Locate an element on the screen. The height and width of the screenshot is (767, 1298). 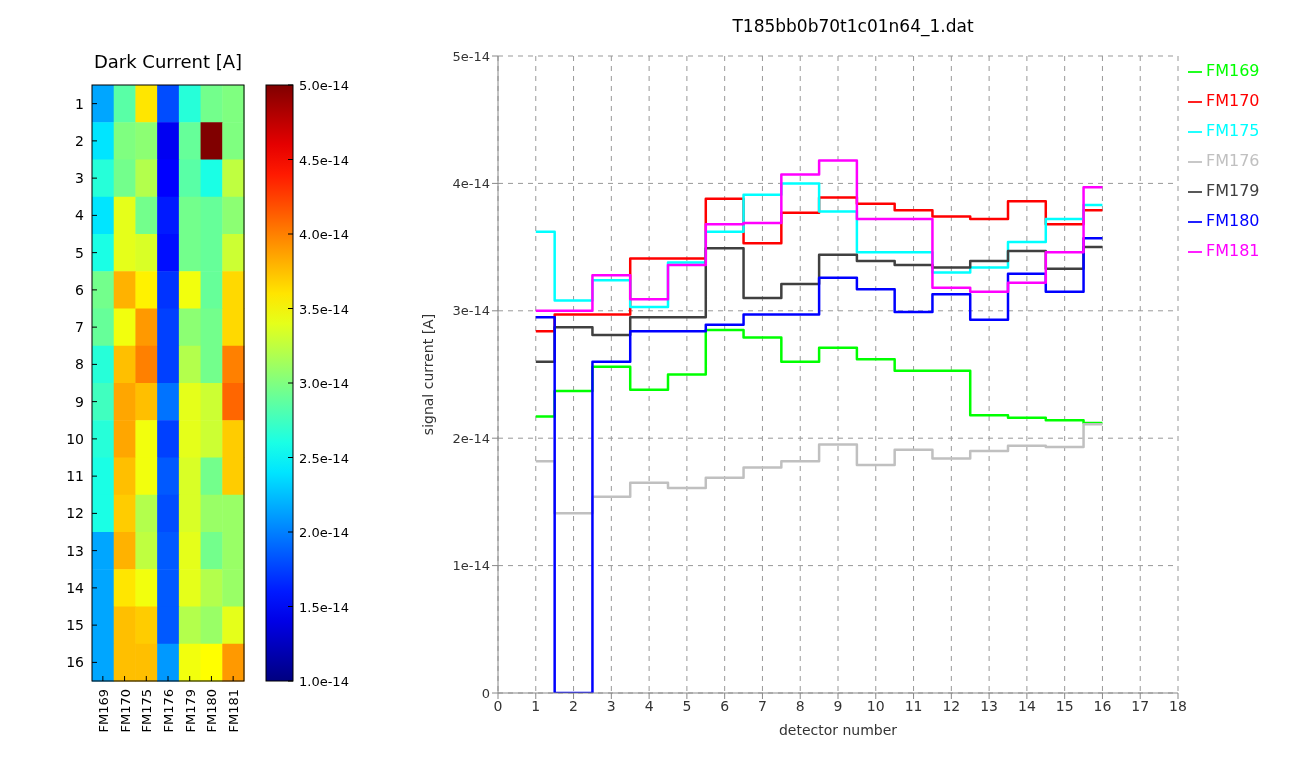
y-tick-label: 2e-14 is located at coordinates (471, 438).